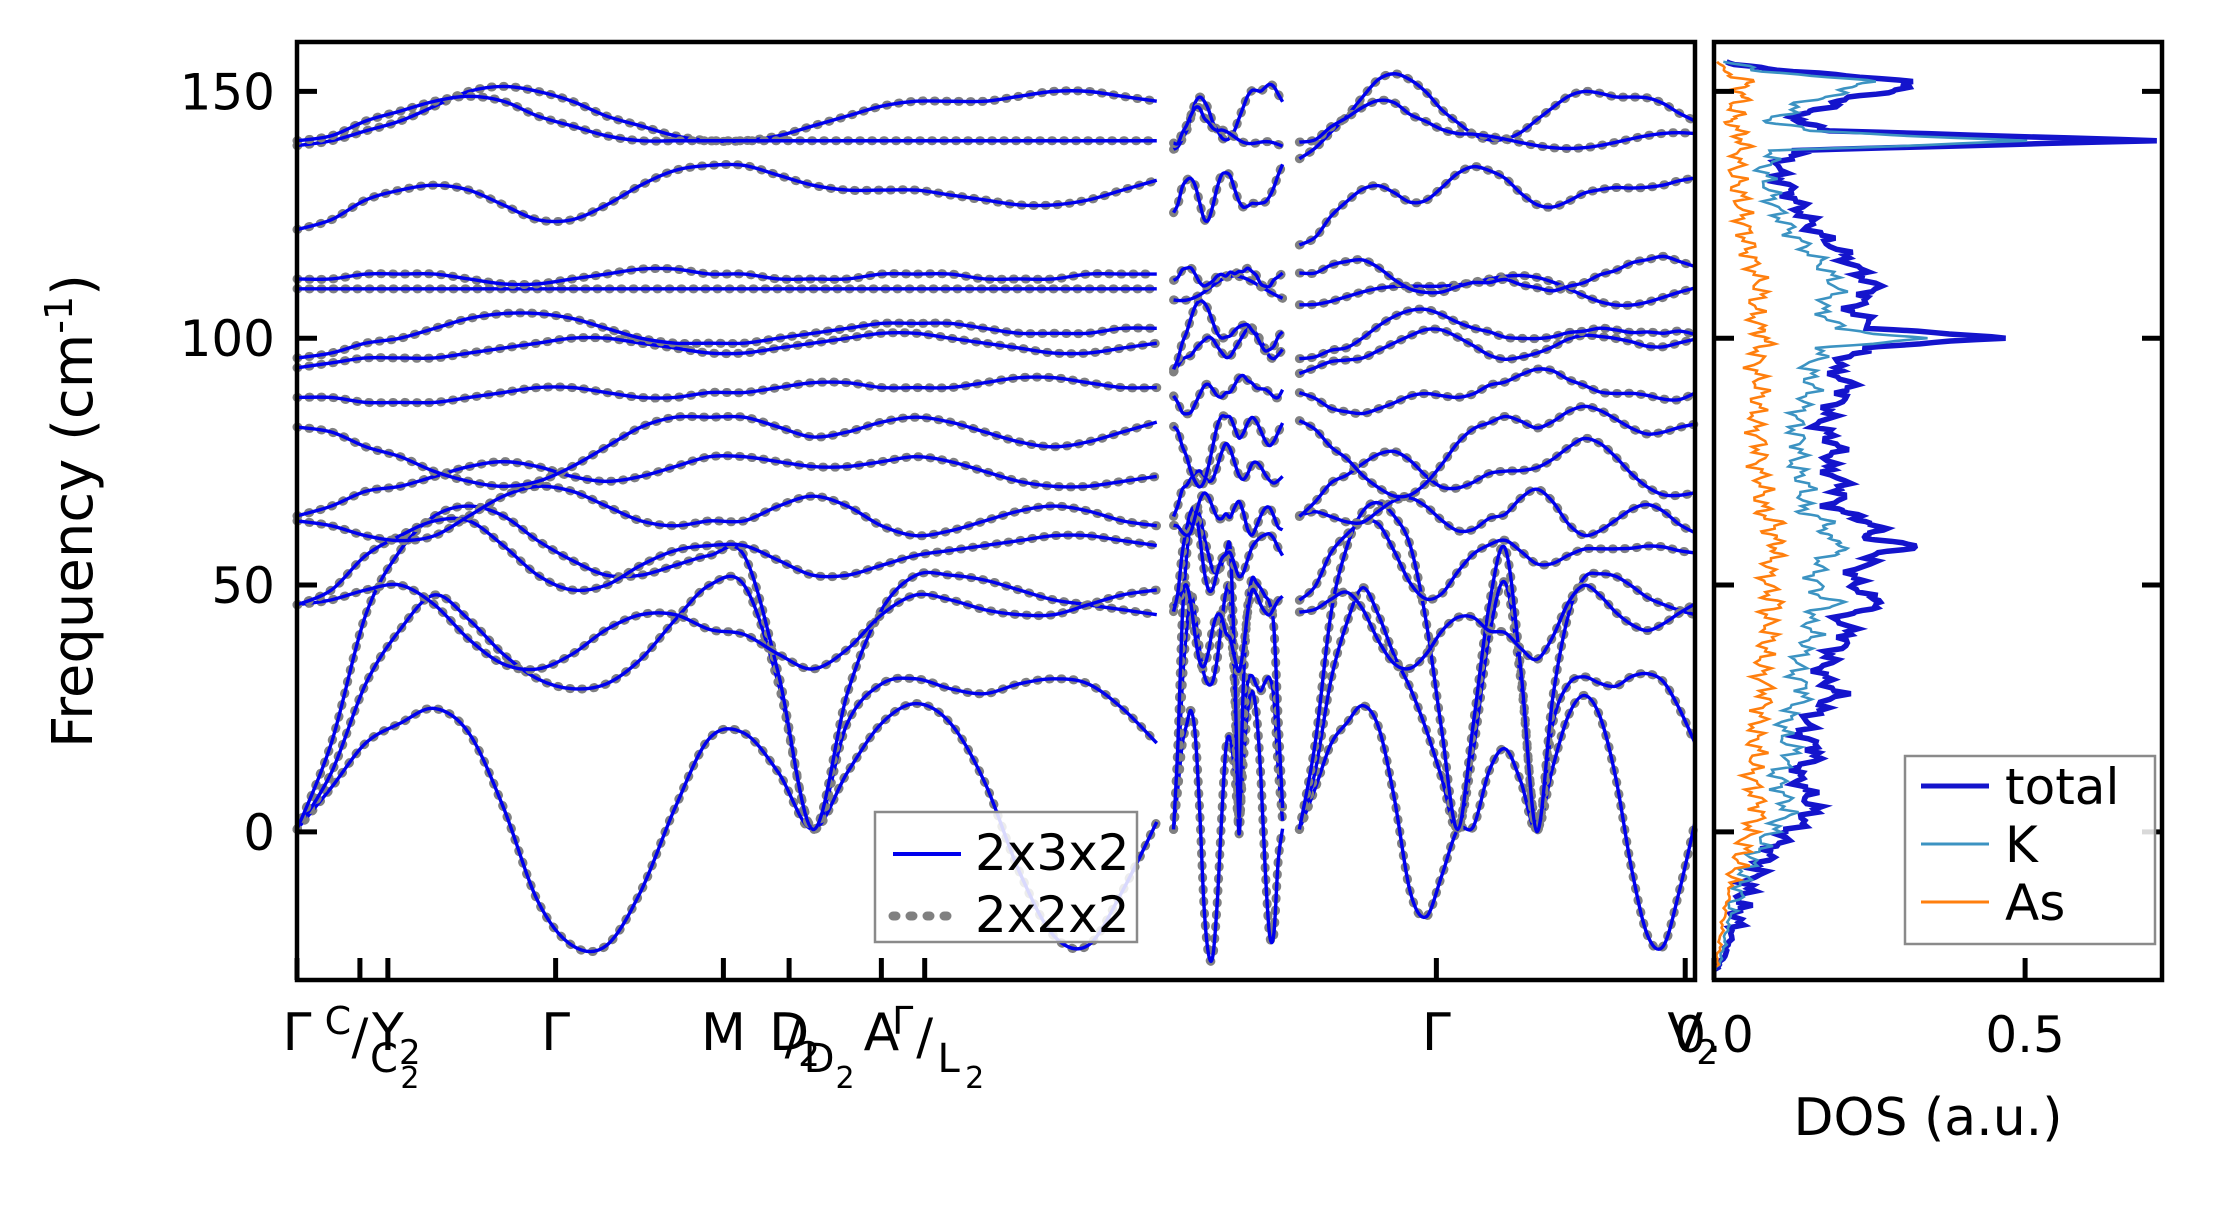 This screenshot has height=1220, width=2222. I want to click on dos-legend-label-total: total, so click(2062, 787).